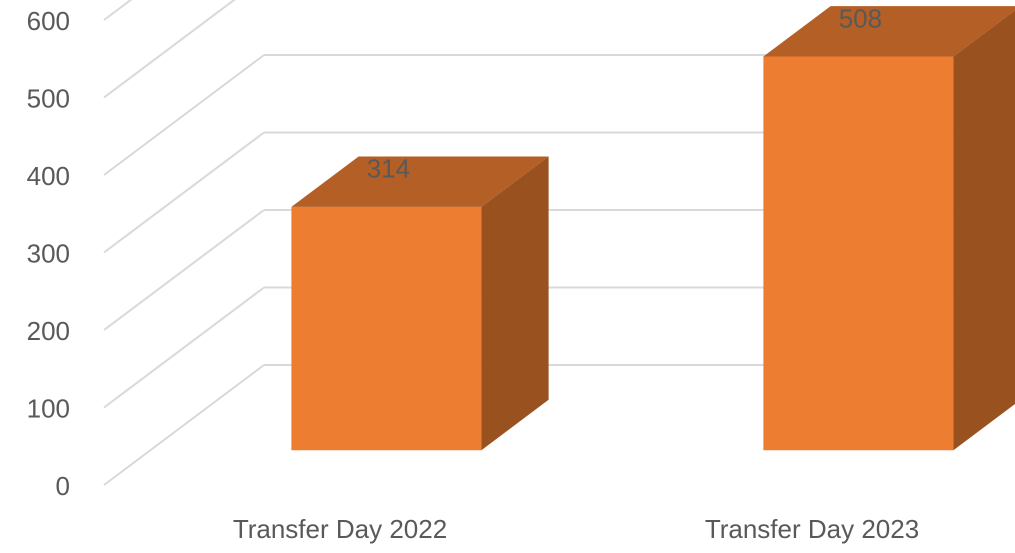  I want to click on y-tick-label: 600, so click(48, 21).